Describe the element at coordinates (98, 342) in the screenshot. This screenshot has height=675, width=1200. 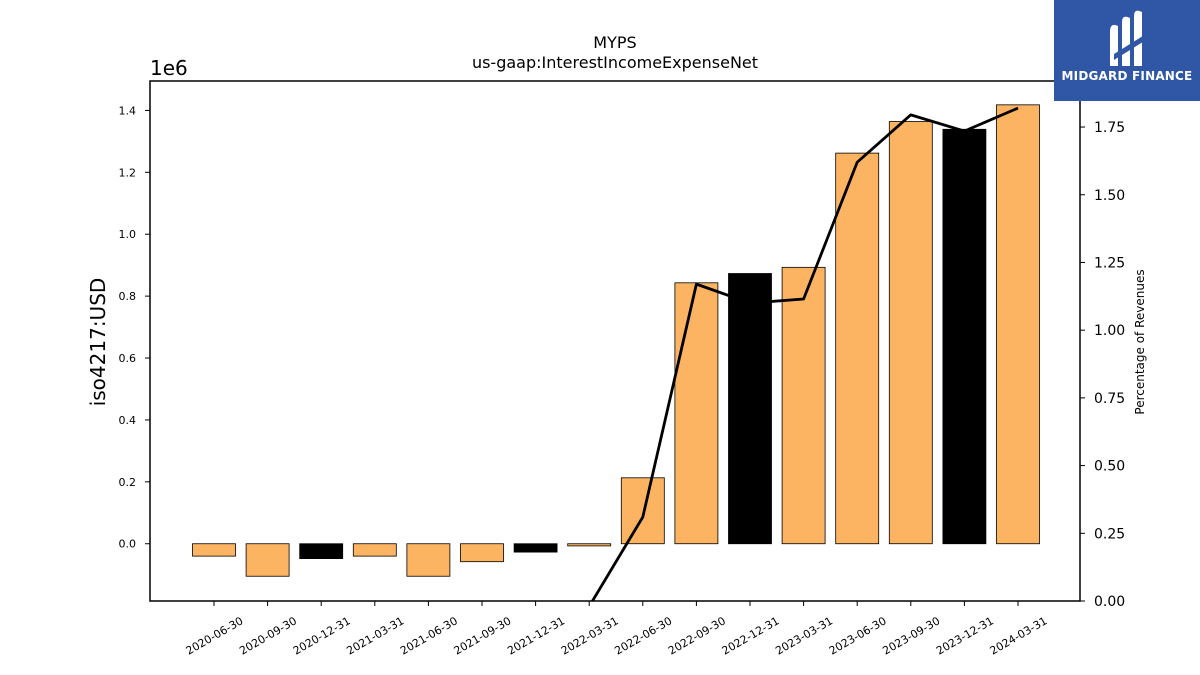
I see `y-axis-label: iso4217:USD` at that location.